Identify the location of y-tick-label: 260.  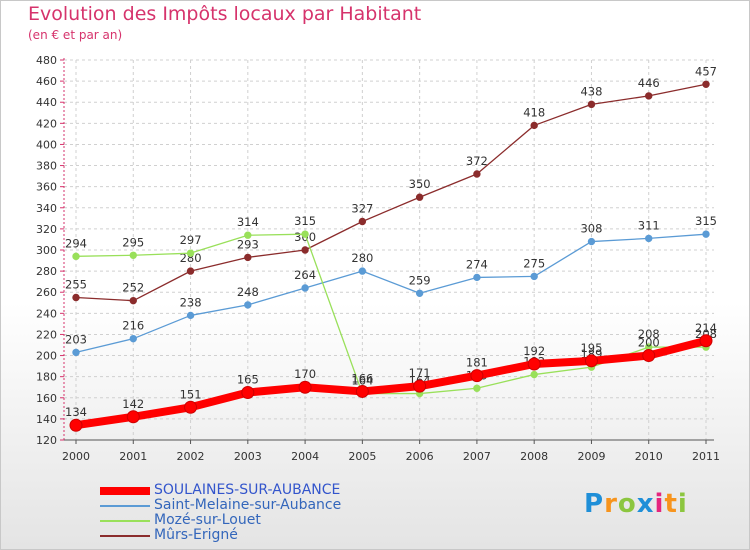
(46, 292).